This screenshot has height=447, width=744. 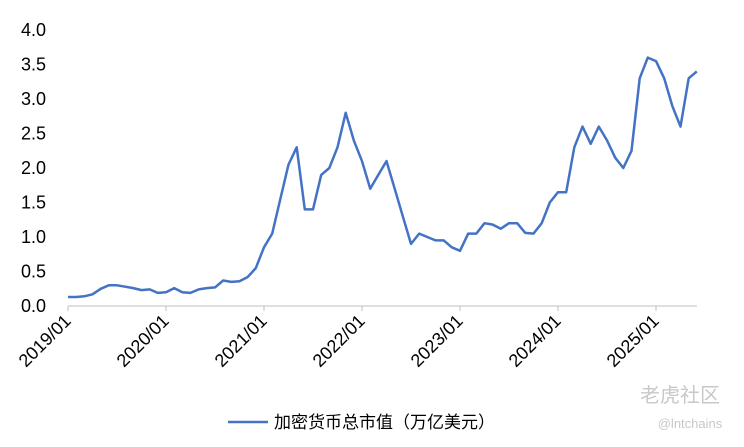 What do you see at coordinates (33, 306) in the screenshot?
I see `y-tick-label: 0.0` at bounding box center [33, 306].